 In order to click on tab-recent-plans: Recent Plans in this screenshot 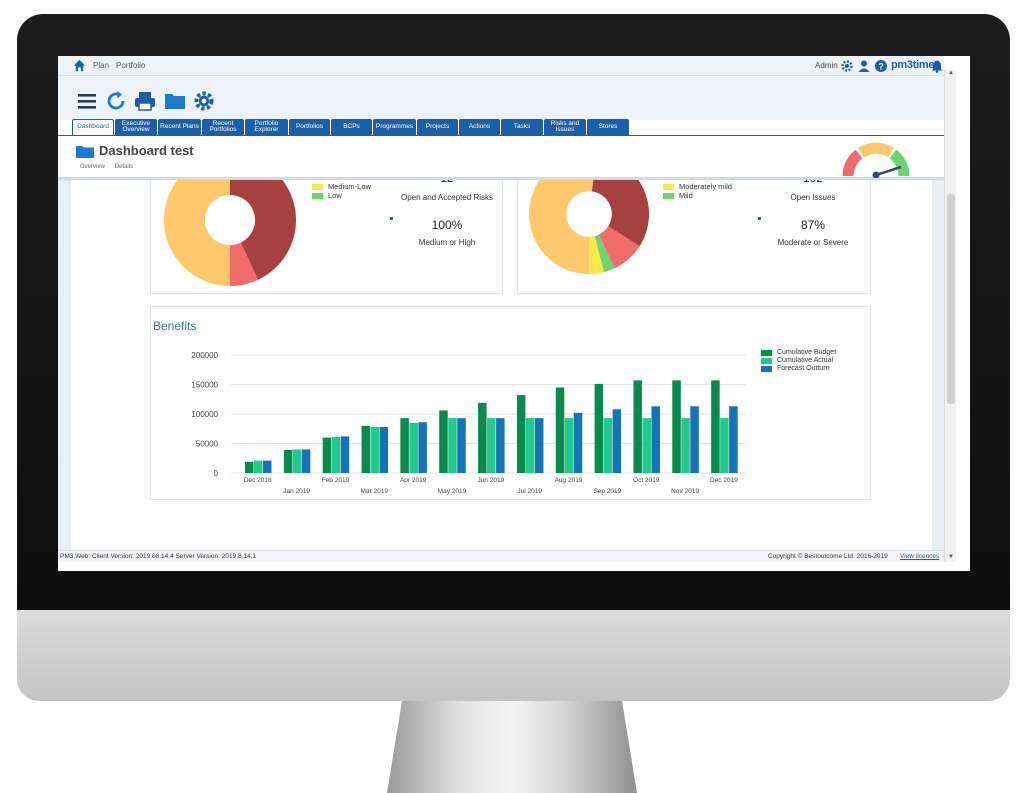, I will do `click(179, 127)`.